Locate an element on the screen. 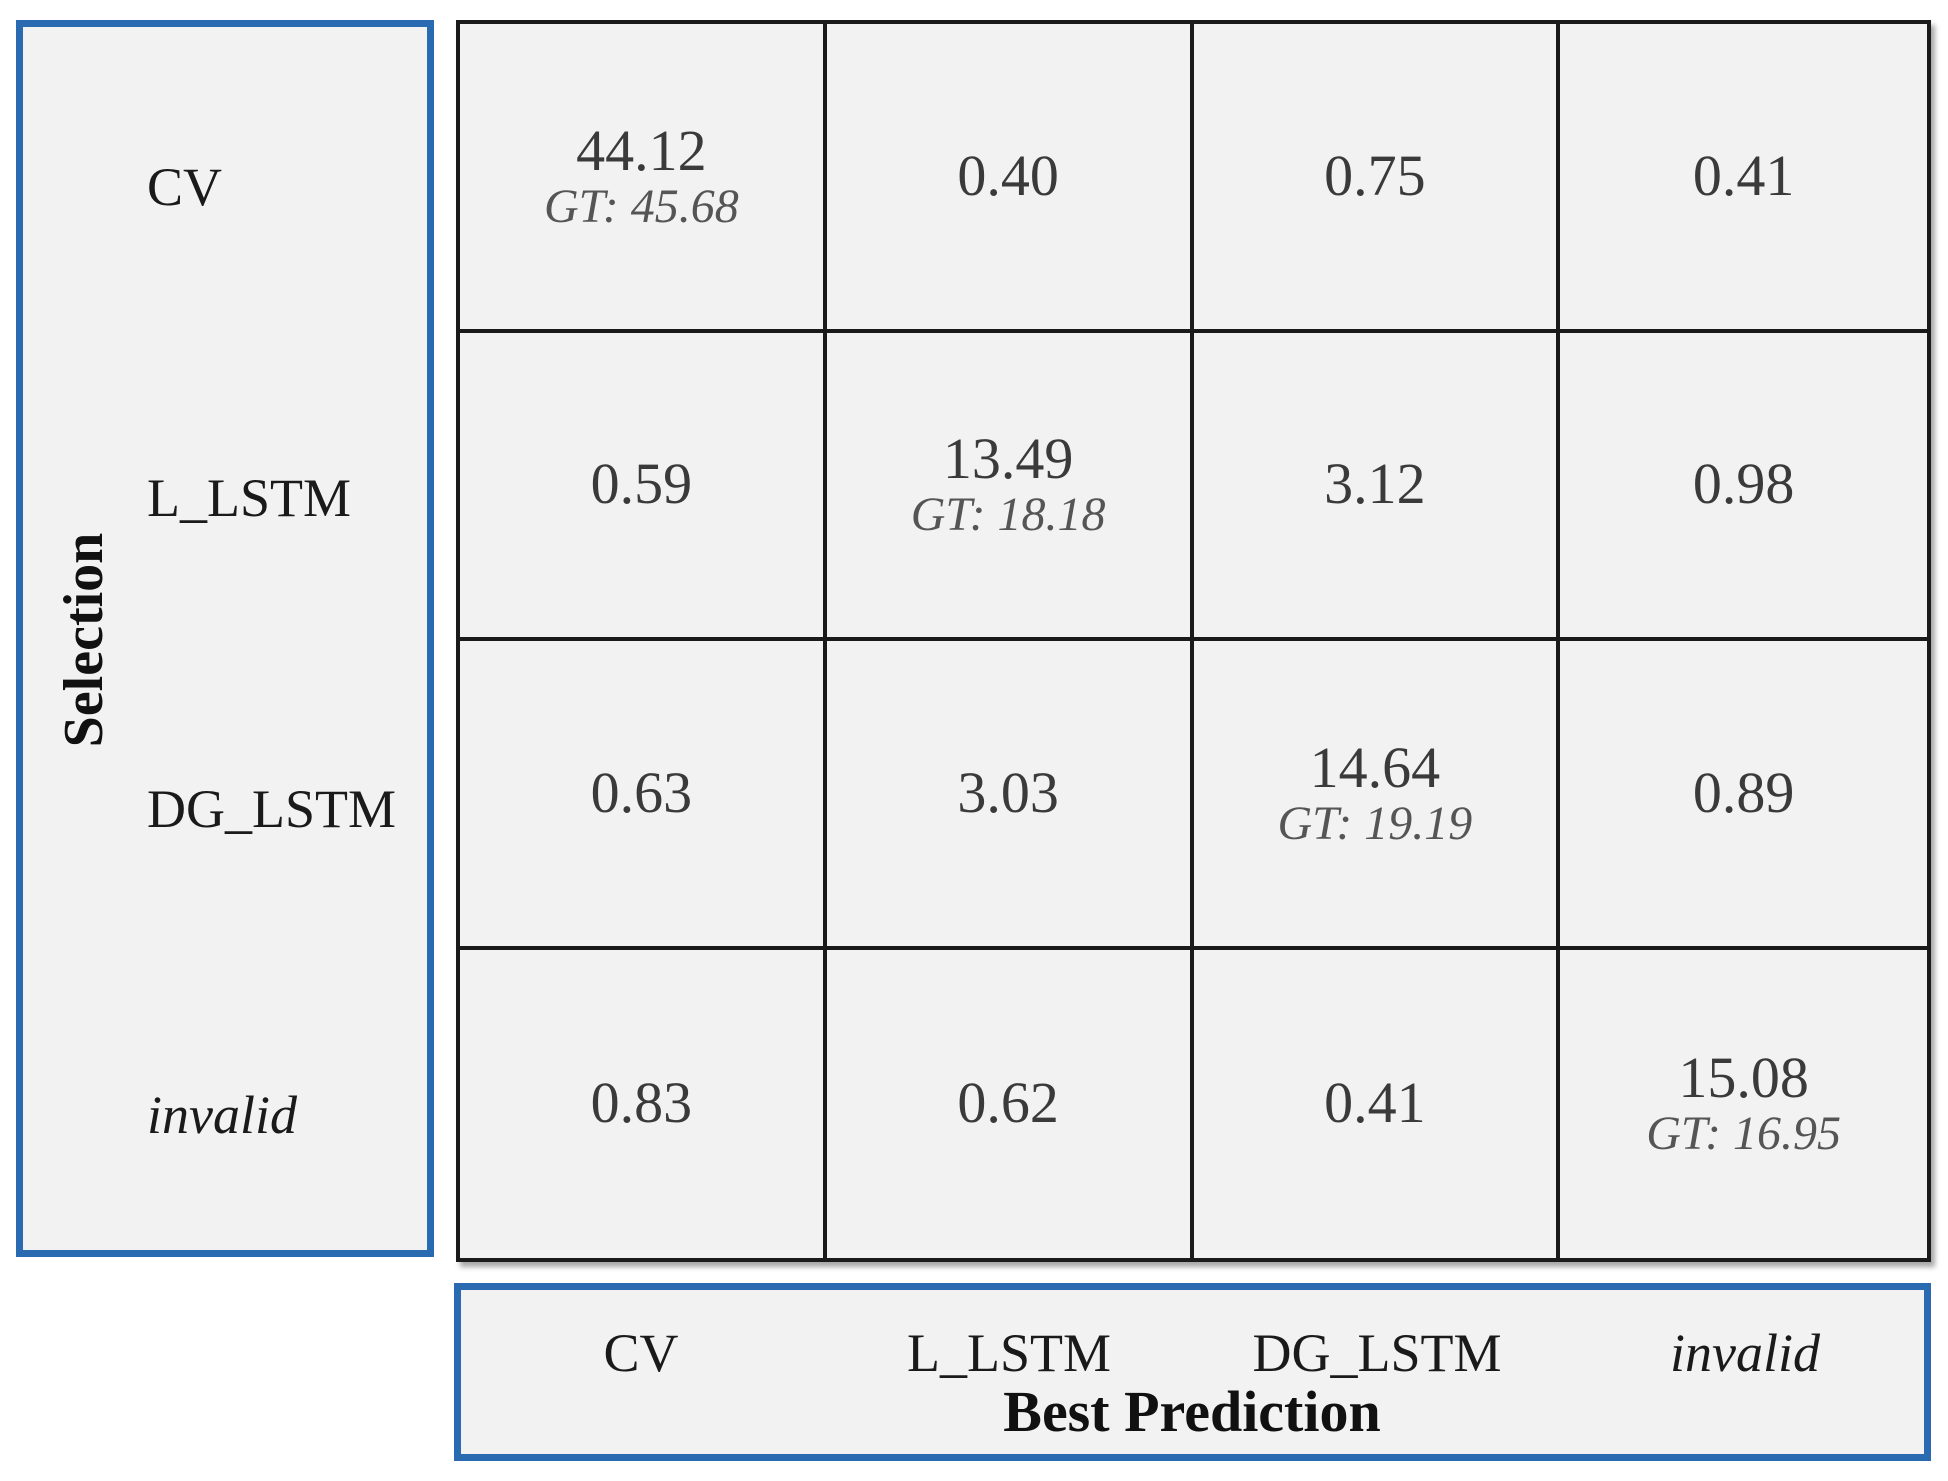 This screenshot has height=1481, width=1948. row-label: invalid is located at coordinates (222, 1115).